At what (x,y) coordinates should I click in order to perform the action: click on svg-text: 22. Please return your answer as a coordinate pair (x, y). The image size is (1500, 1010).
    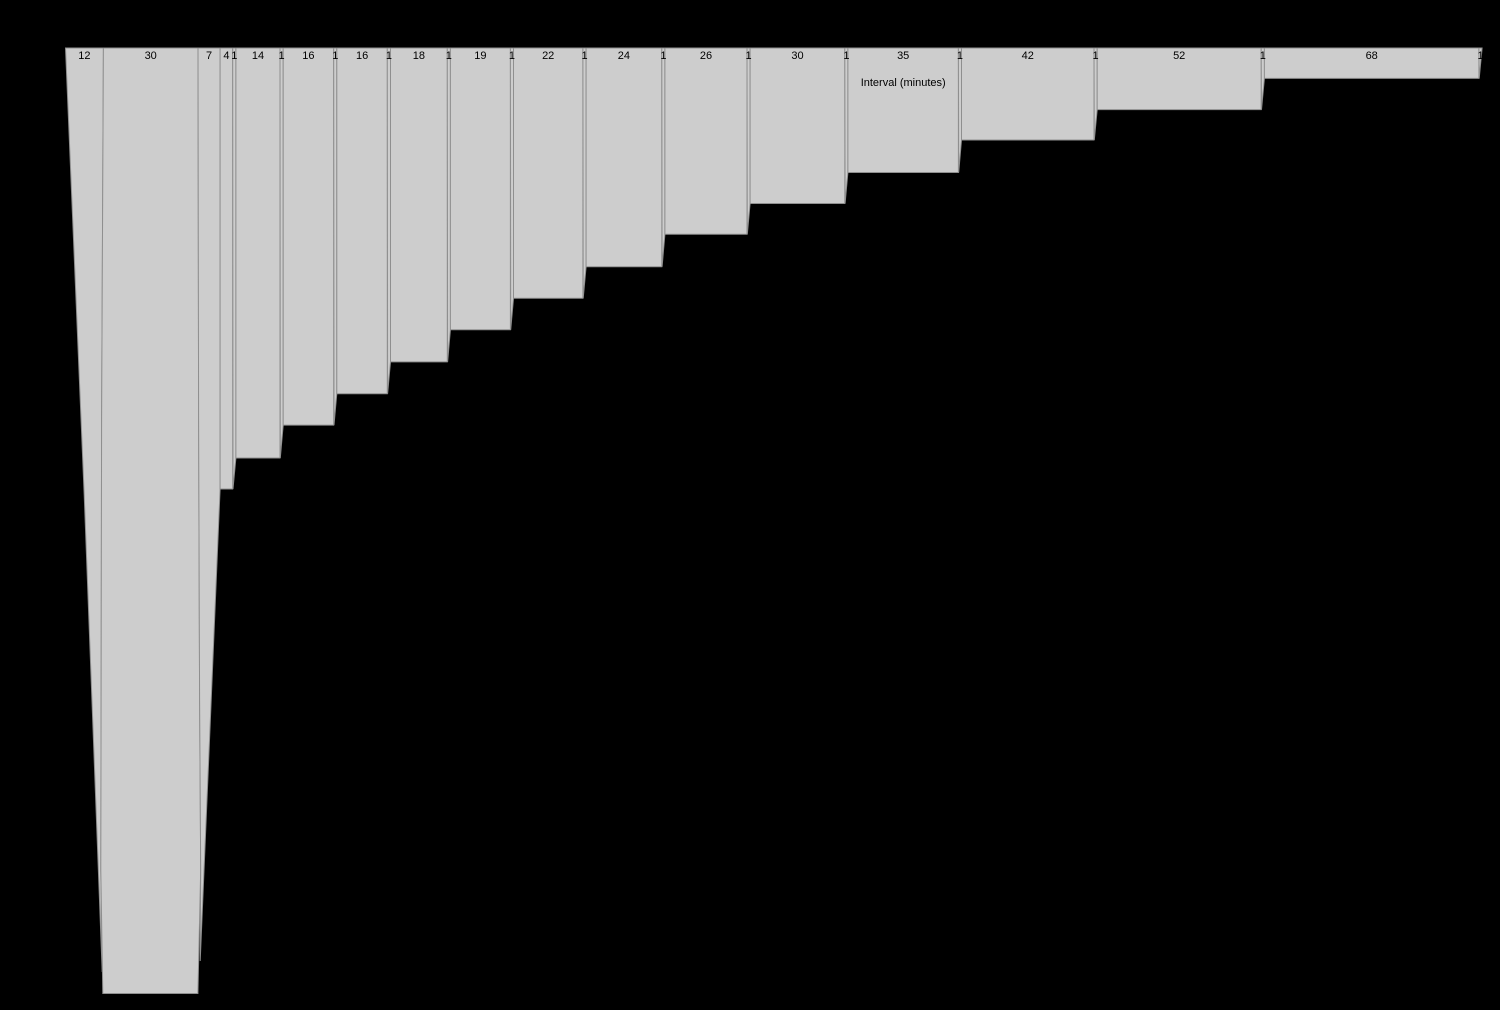
    Looking at the image, I should click on (548, 56).